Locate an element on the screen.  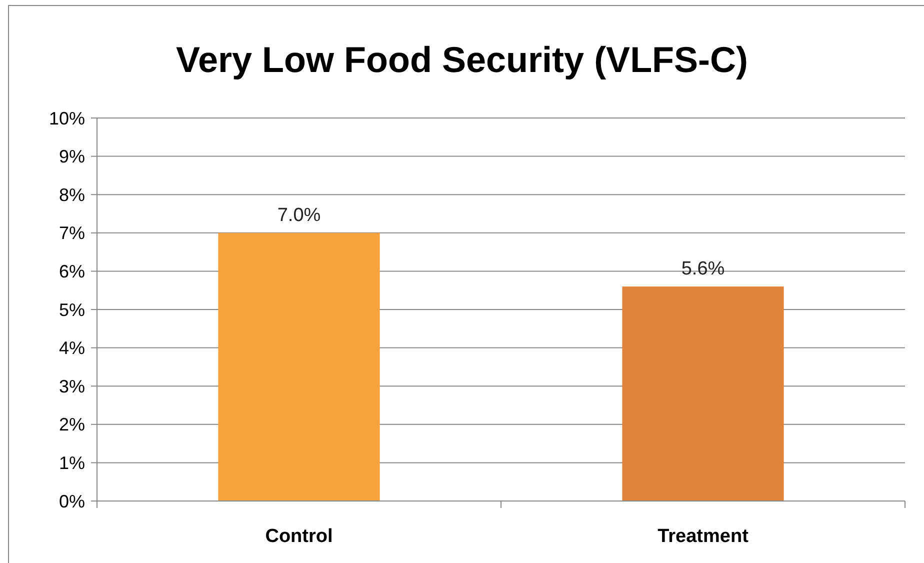
y-tick-label: 3% is located at coordinates (71, 386).